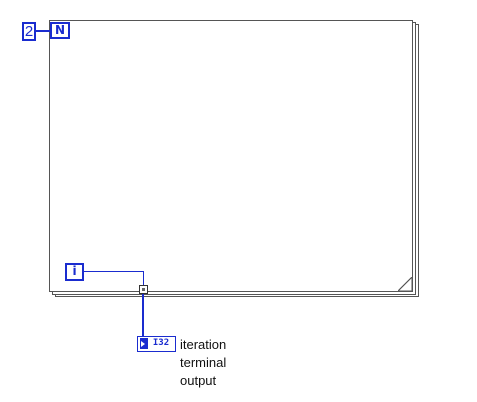 This screenshot has width=477, height=402. I want to click on page-fold-icon, so click(405, 284).